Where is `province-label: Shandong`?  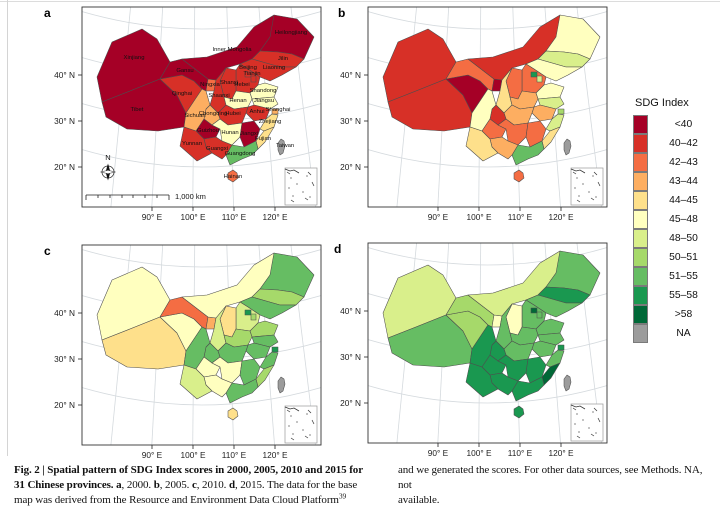 province-label: Shandong is located at coordinates (263, 91).